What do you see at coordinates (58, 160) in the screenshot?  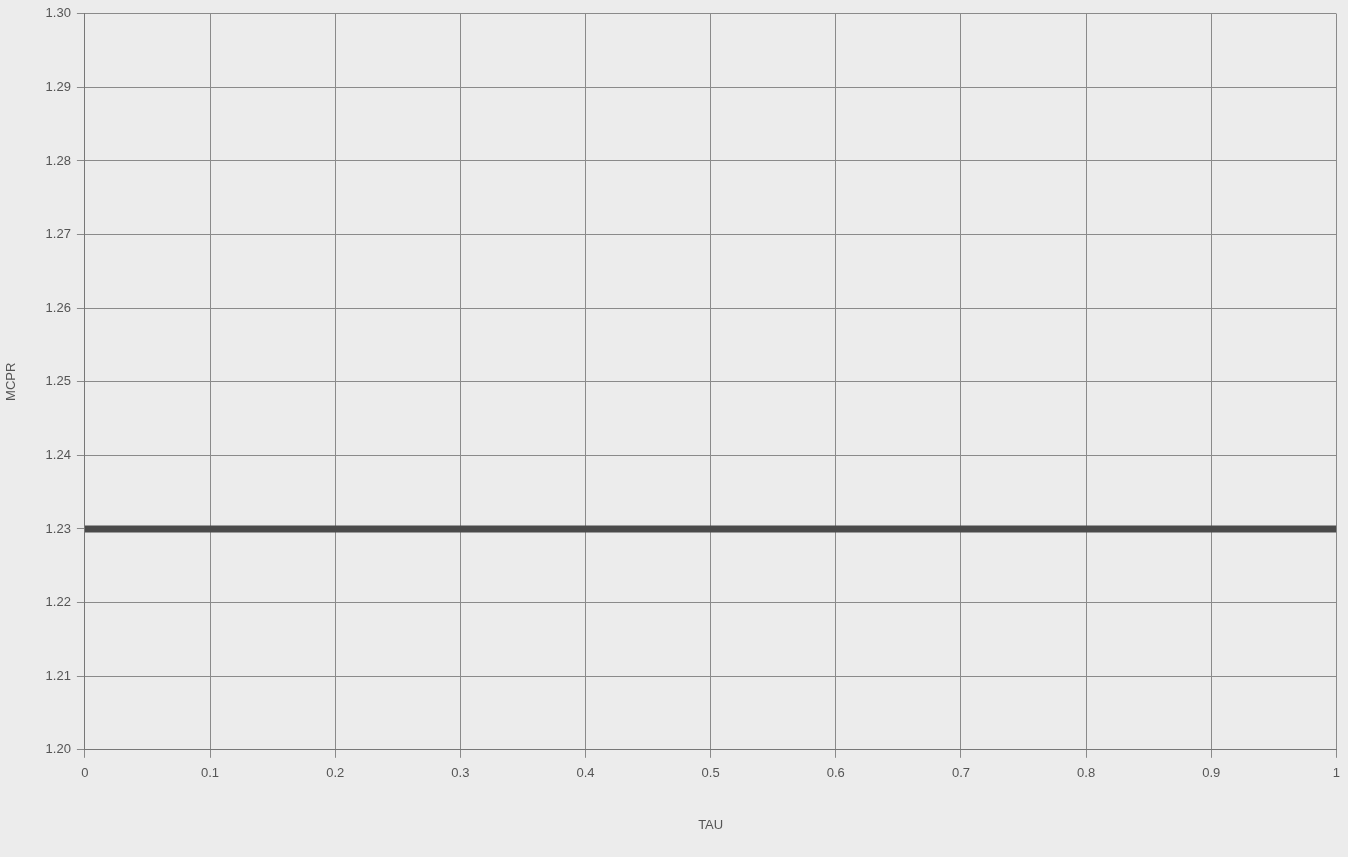 I see `y-tick-label: 1.28` at bounding box center [58, 160].